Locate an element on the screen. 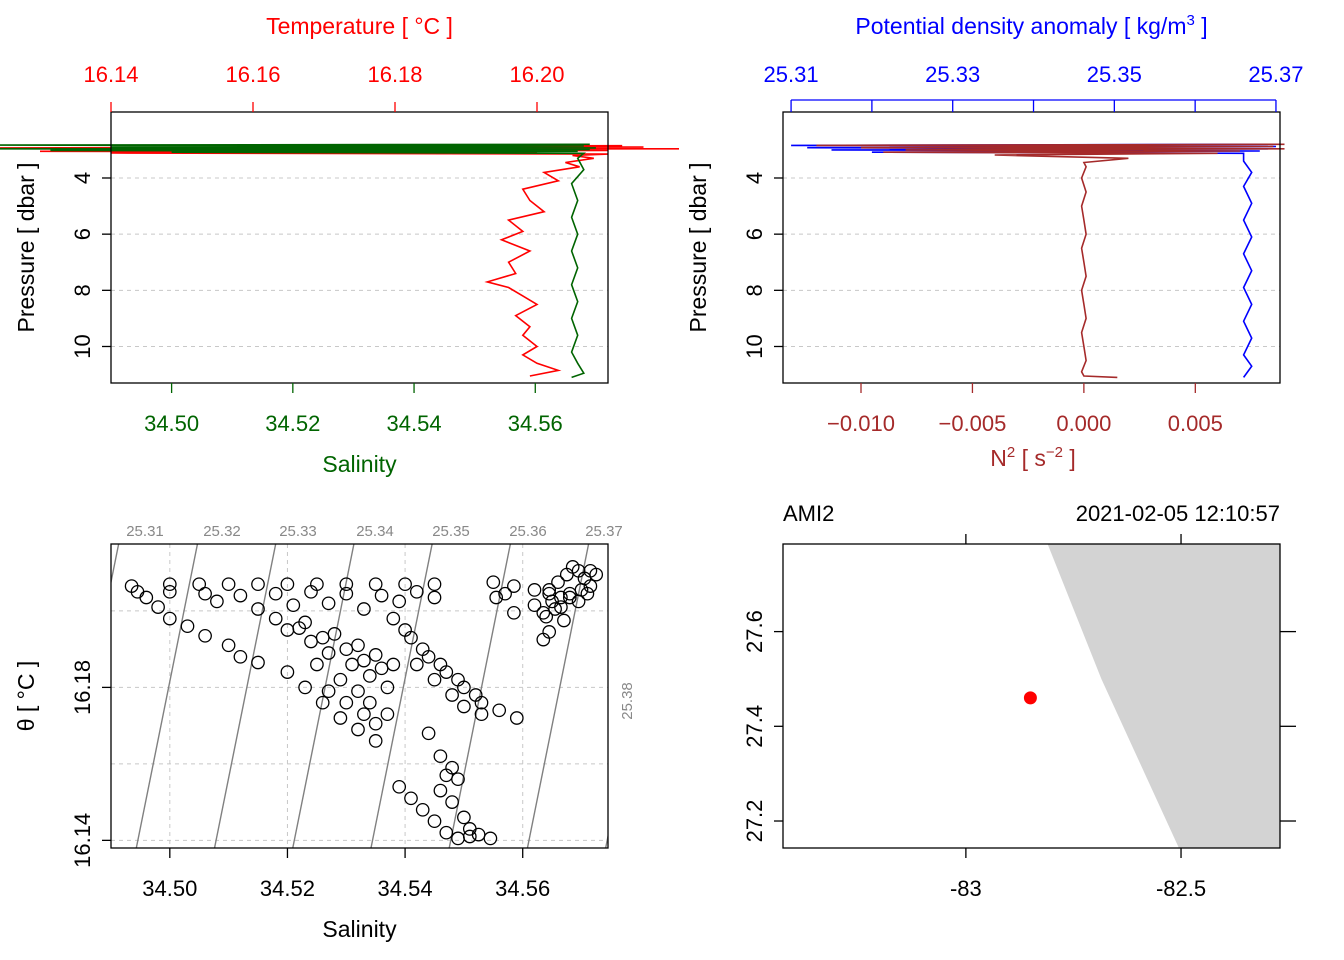  salinity-line is located at coordinates (298, 261).